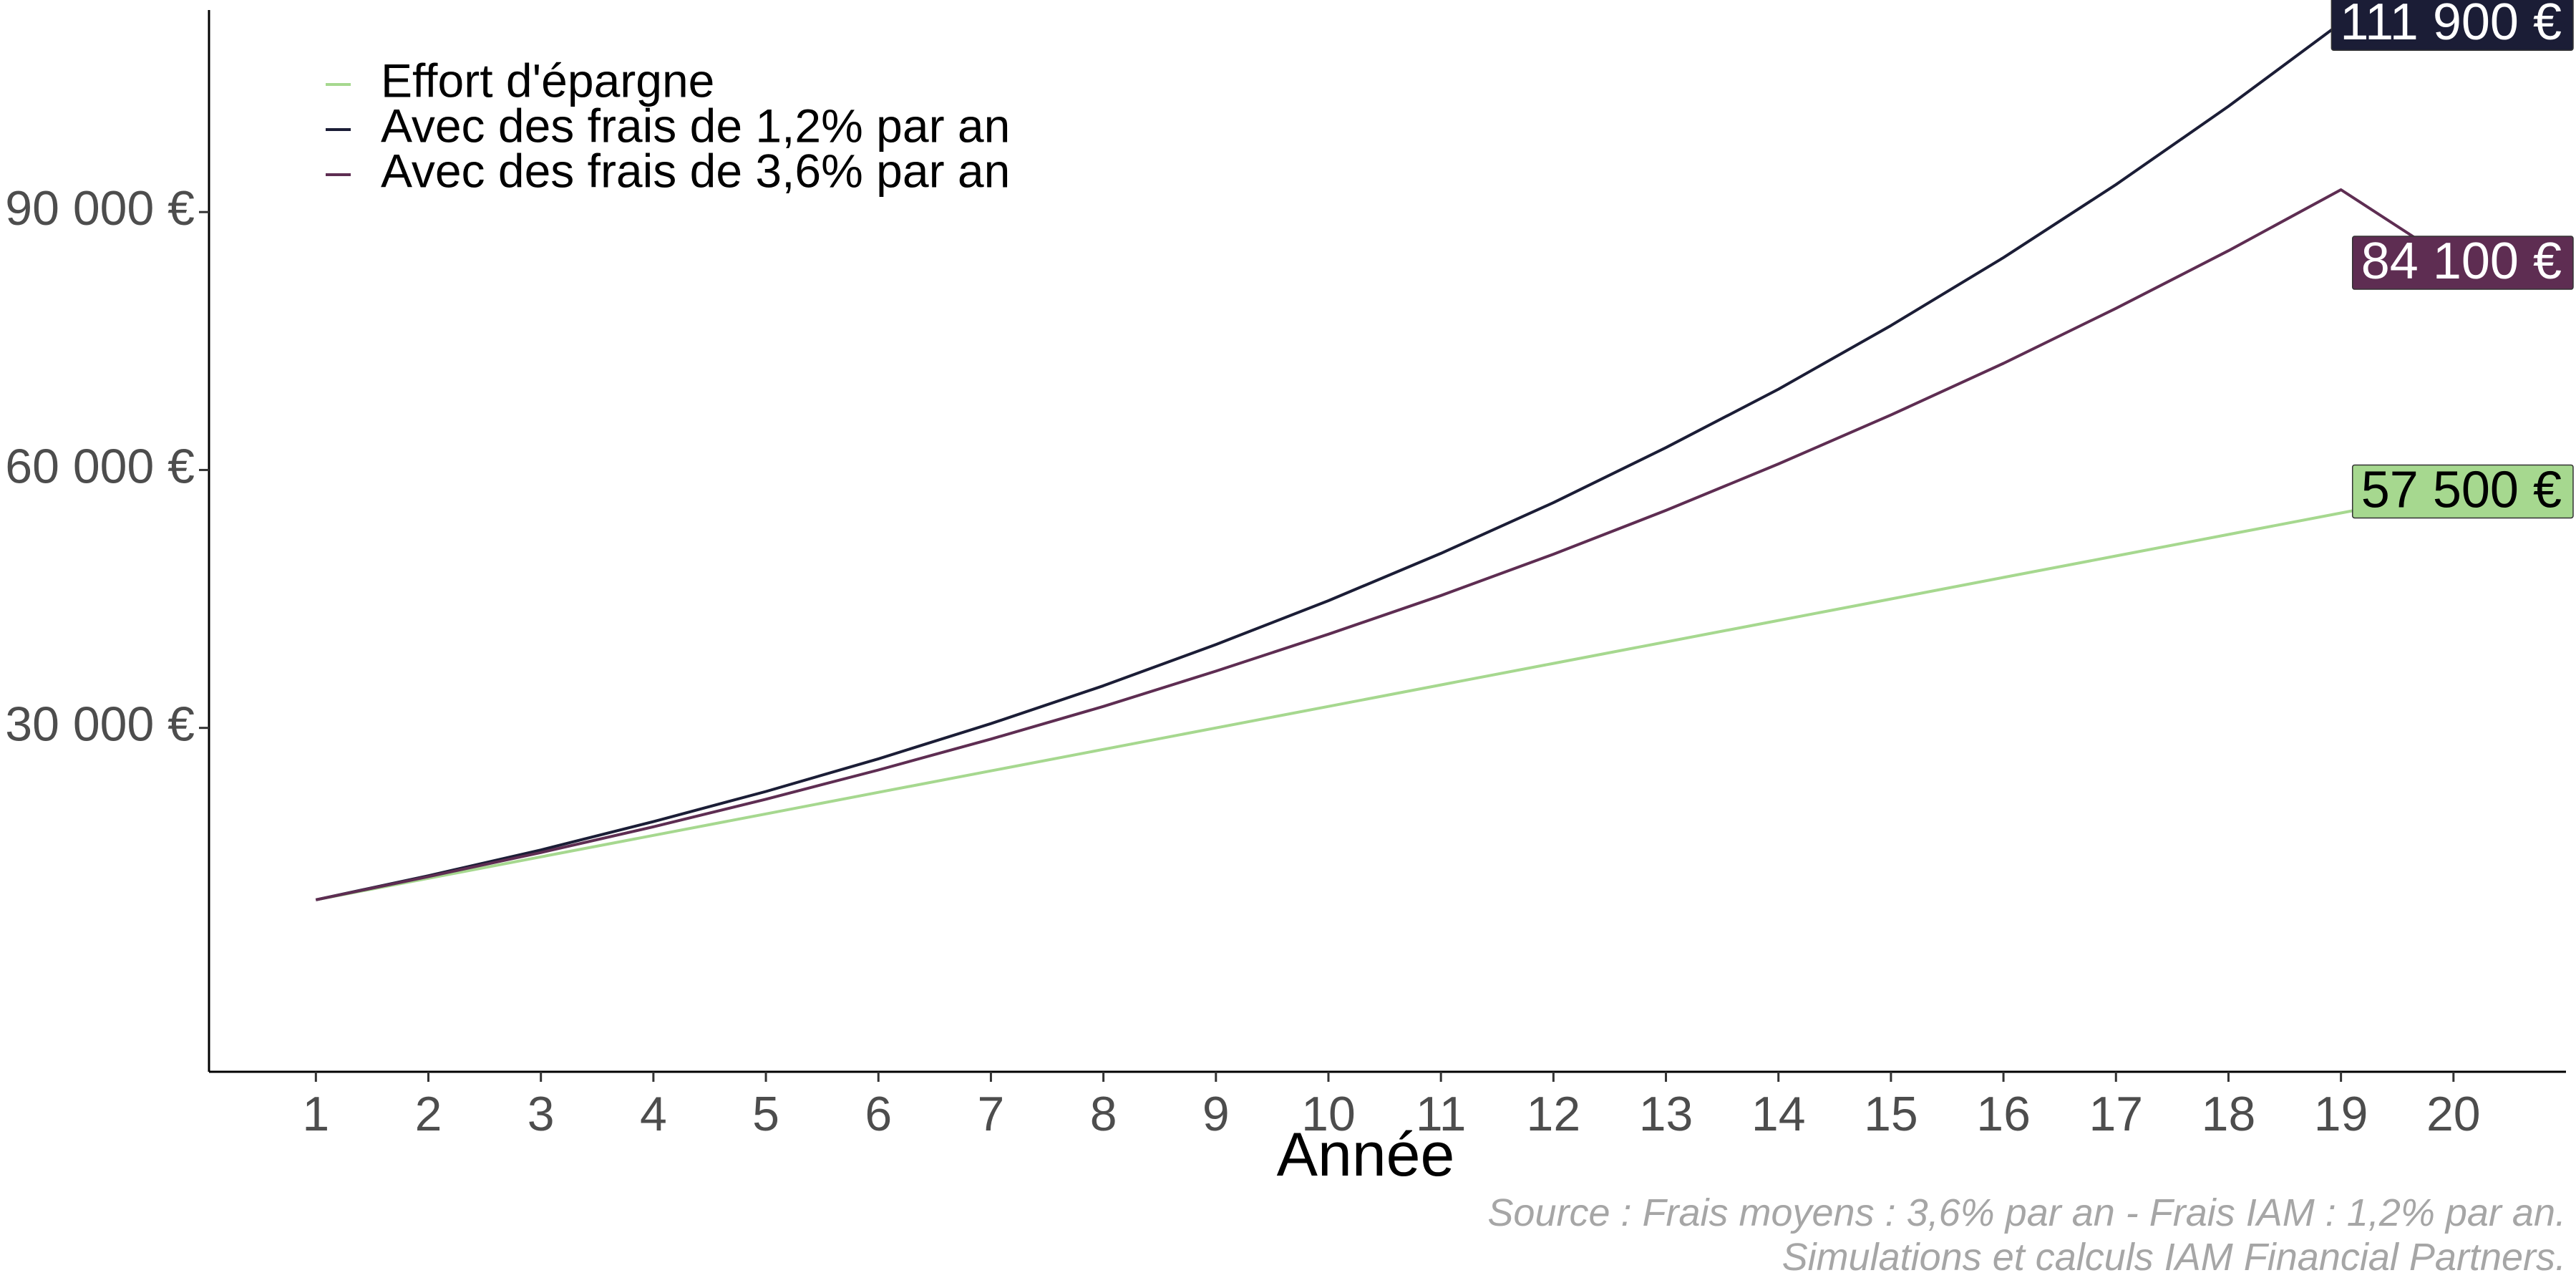 The image size is (2576, 1288). Describe the element at coordinates (1366, 1155) in the screenshot. I see `x-axis-title: Année` at that location.